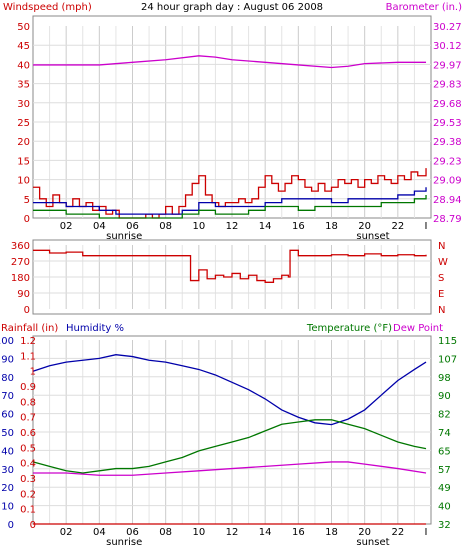 The width and height of the screenshot is (465, 556). Describe the element at coordinates (11, 525) in the screenshot. I see `humidity-tick: 0` at that location.